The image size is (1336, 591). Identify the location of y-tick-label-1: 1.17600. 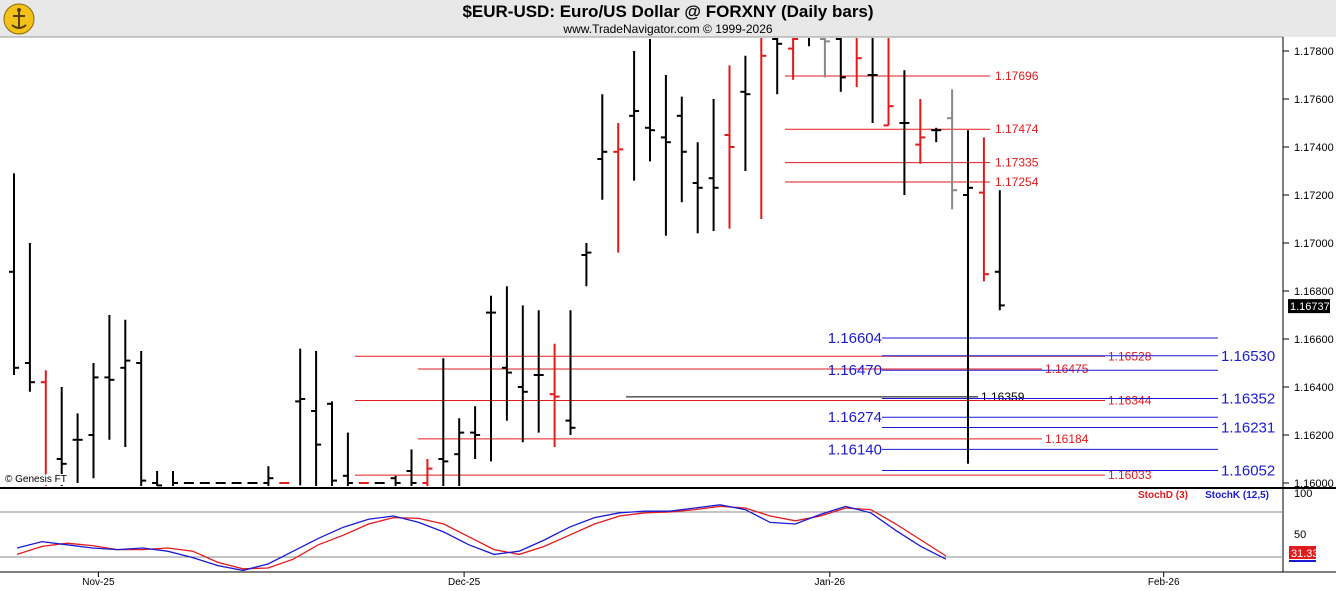
(1314, 100).